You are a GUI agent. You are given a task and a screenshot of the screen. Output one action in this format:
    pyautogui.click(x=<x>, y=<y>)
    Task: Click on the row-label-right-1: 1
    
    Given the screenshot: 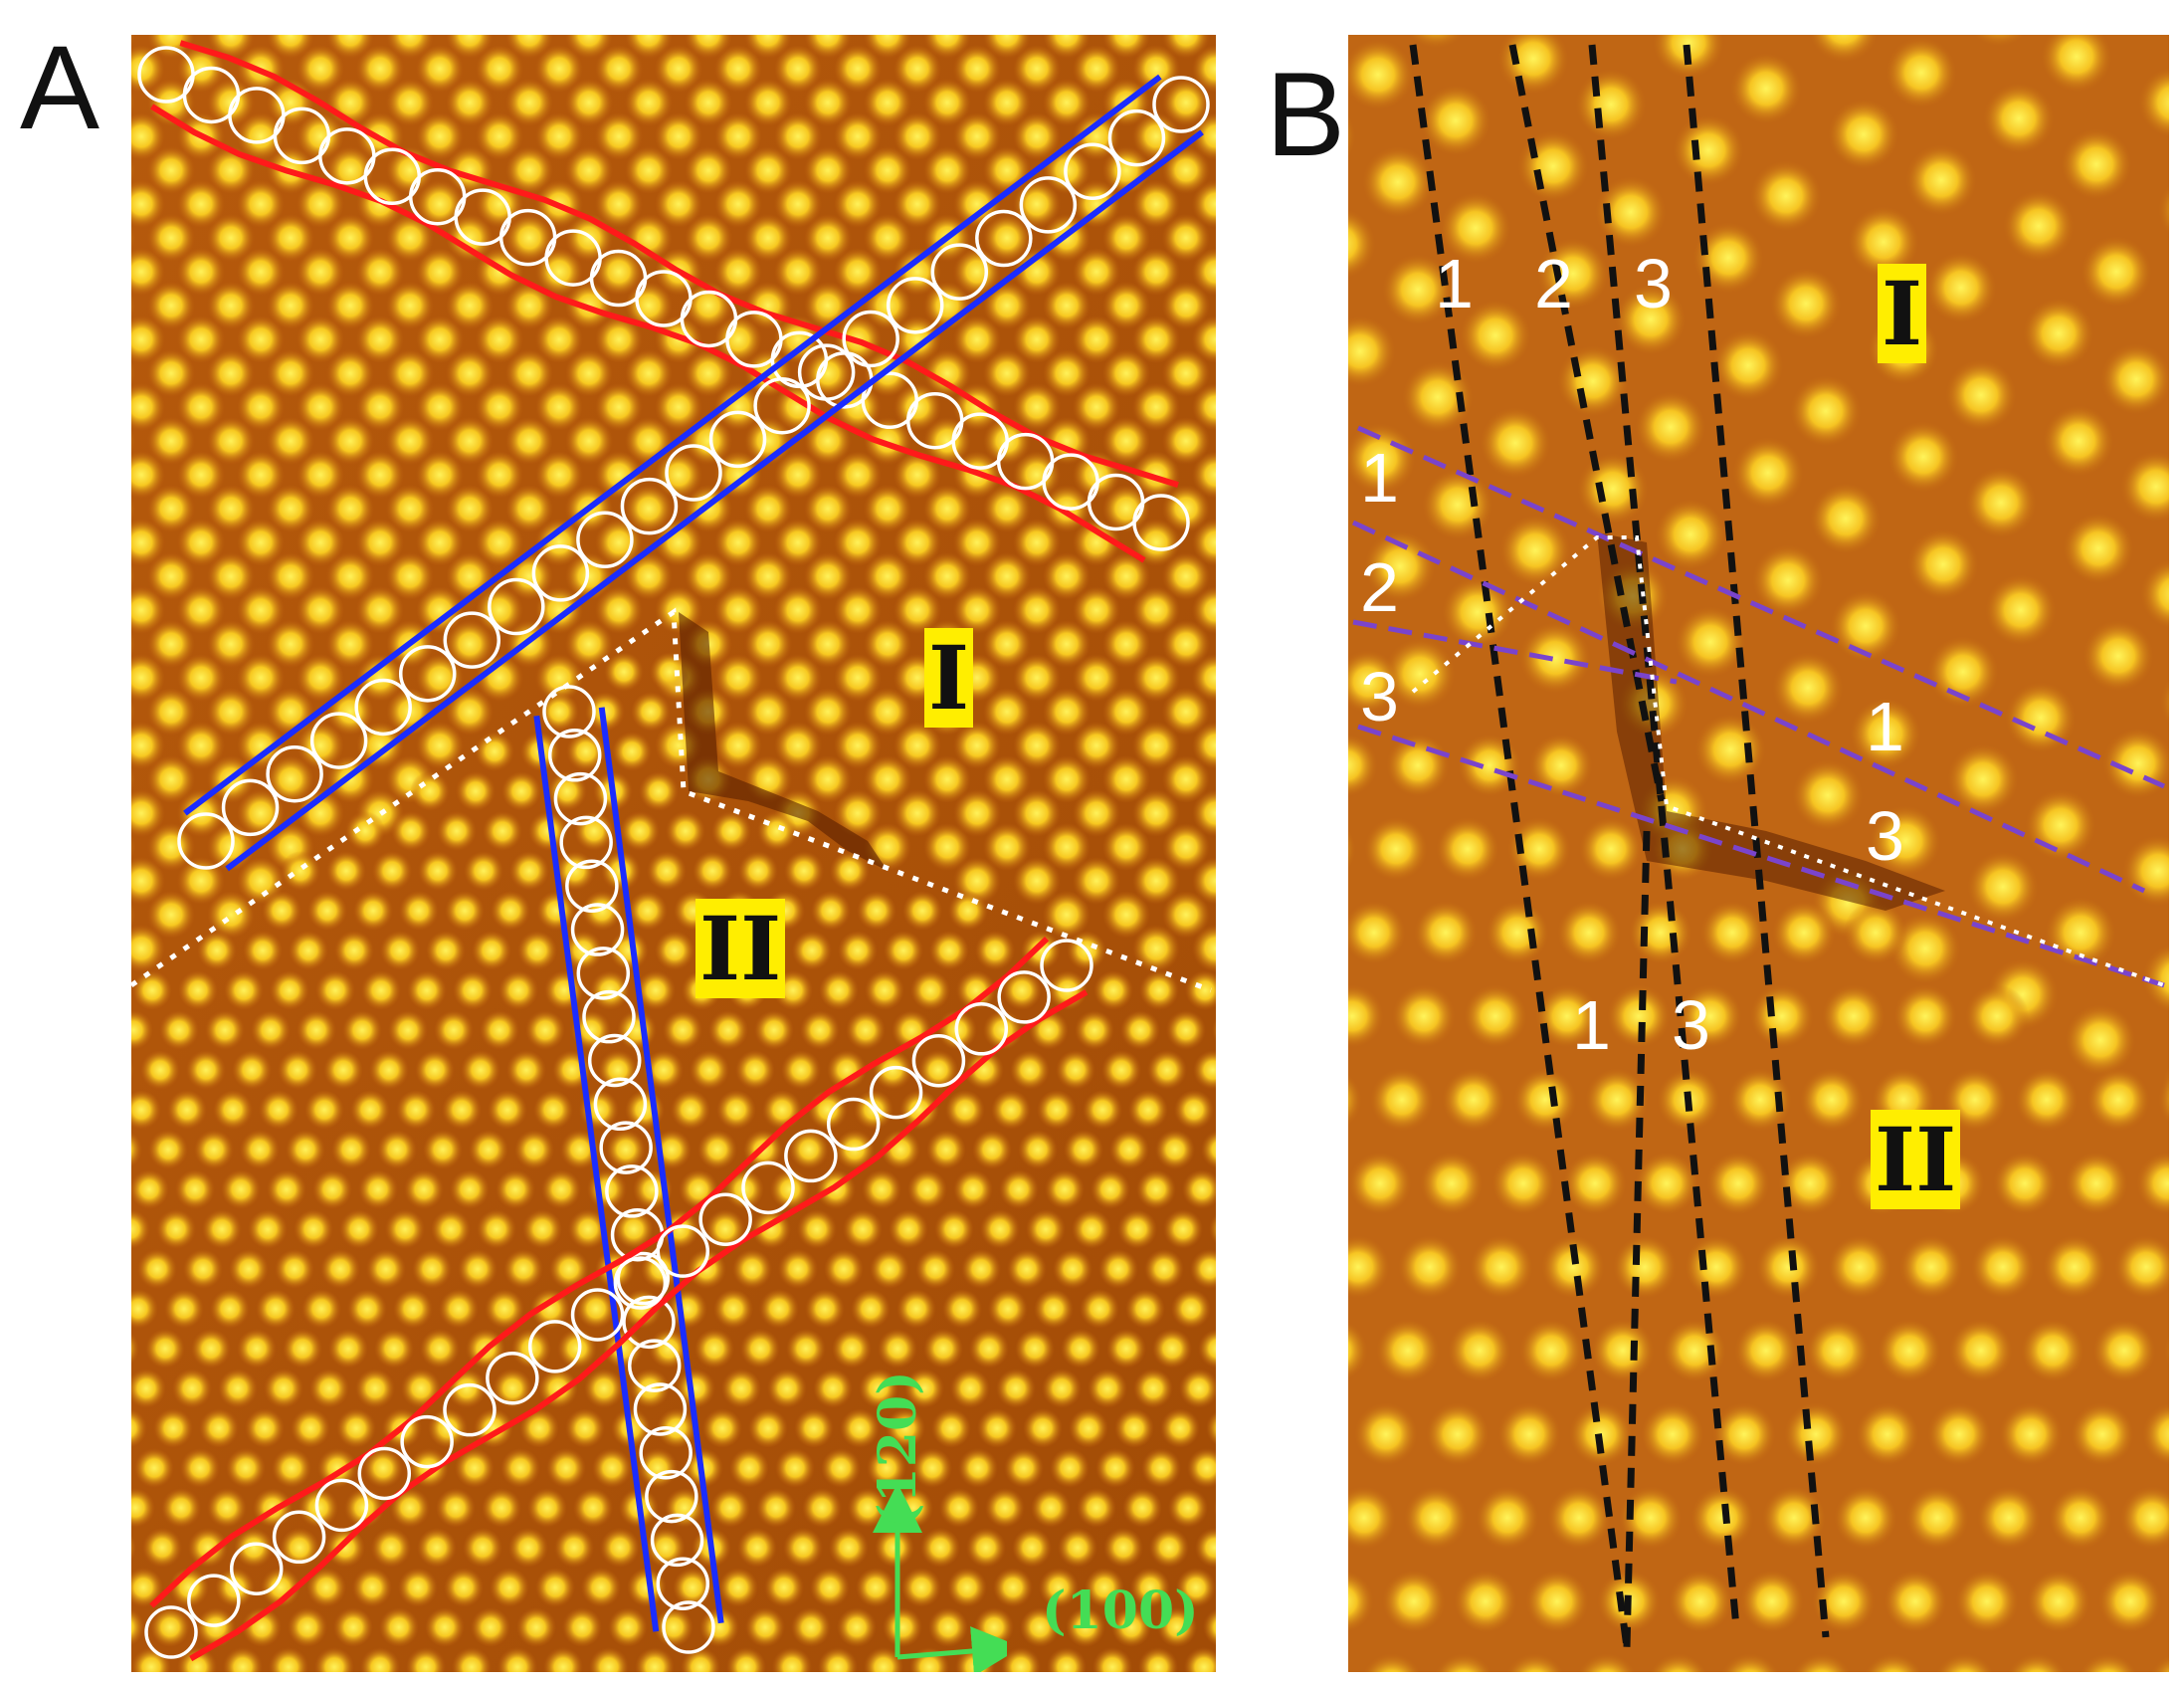 What is the action you would take?
    pyautogui.click(x=1885, y=726)
    